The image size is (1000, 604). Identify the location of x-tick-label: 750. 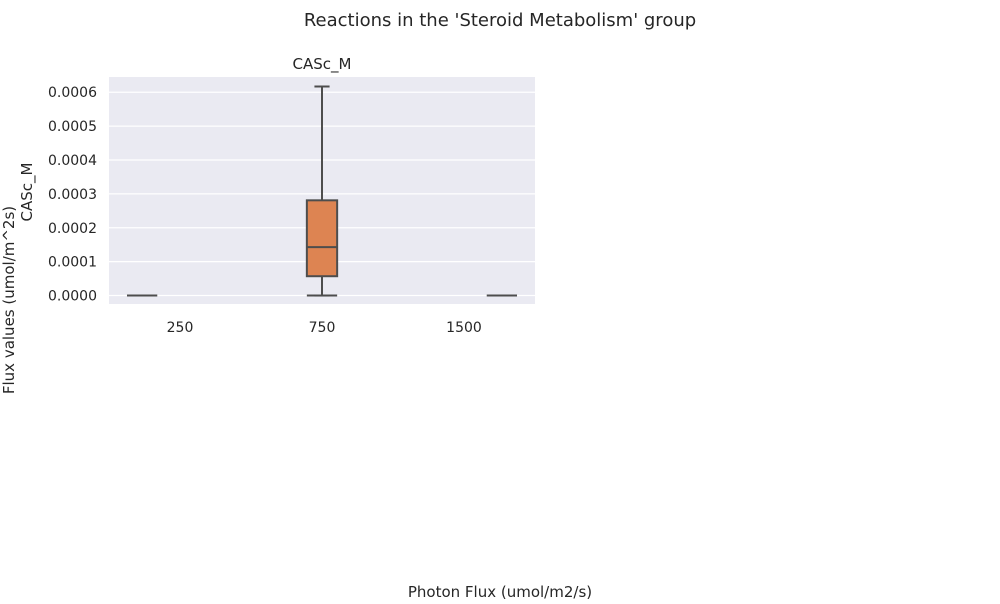
(322, 328).